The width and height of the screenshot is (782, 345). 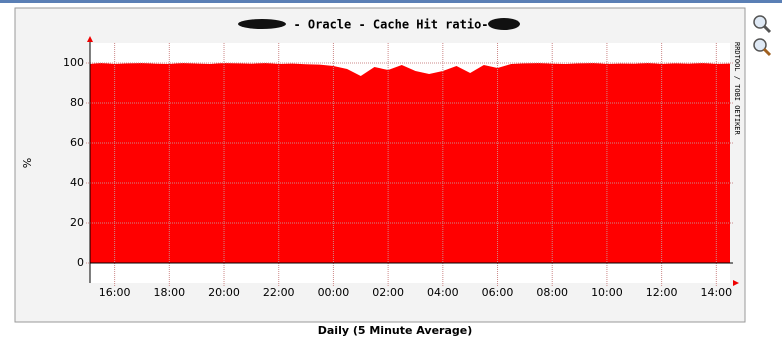 I want to click on y-tick-label: 80, so click(x=77, y=102).